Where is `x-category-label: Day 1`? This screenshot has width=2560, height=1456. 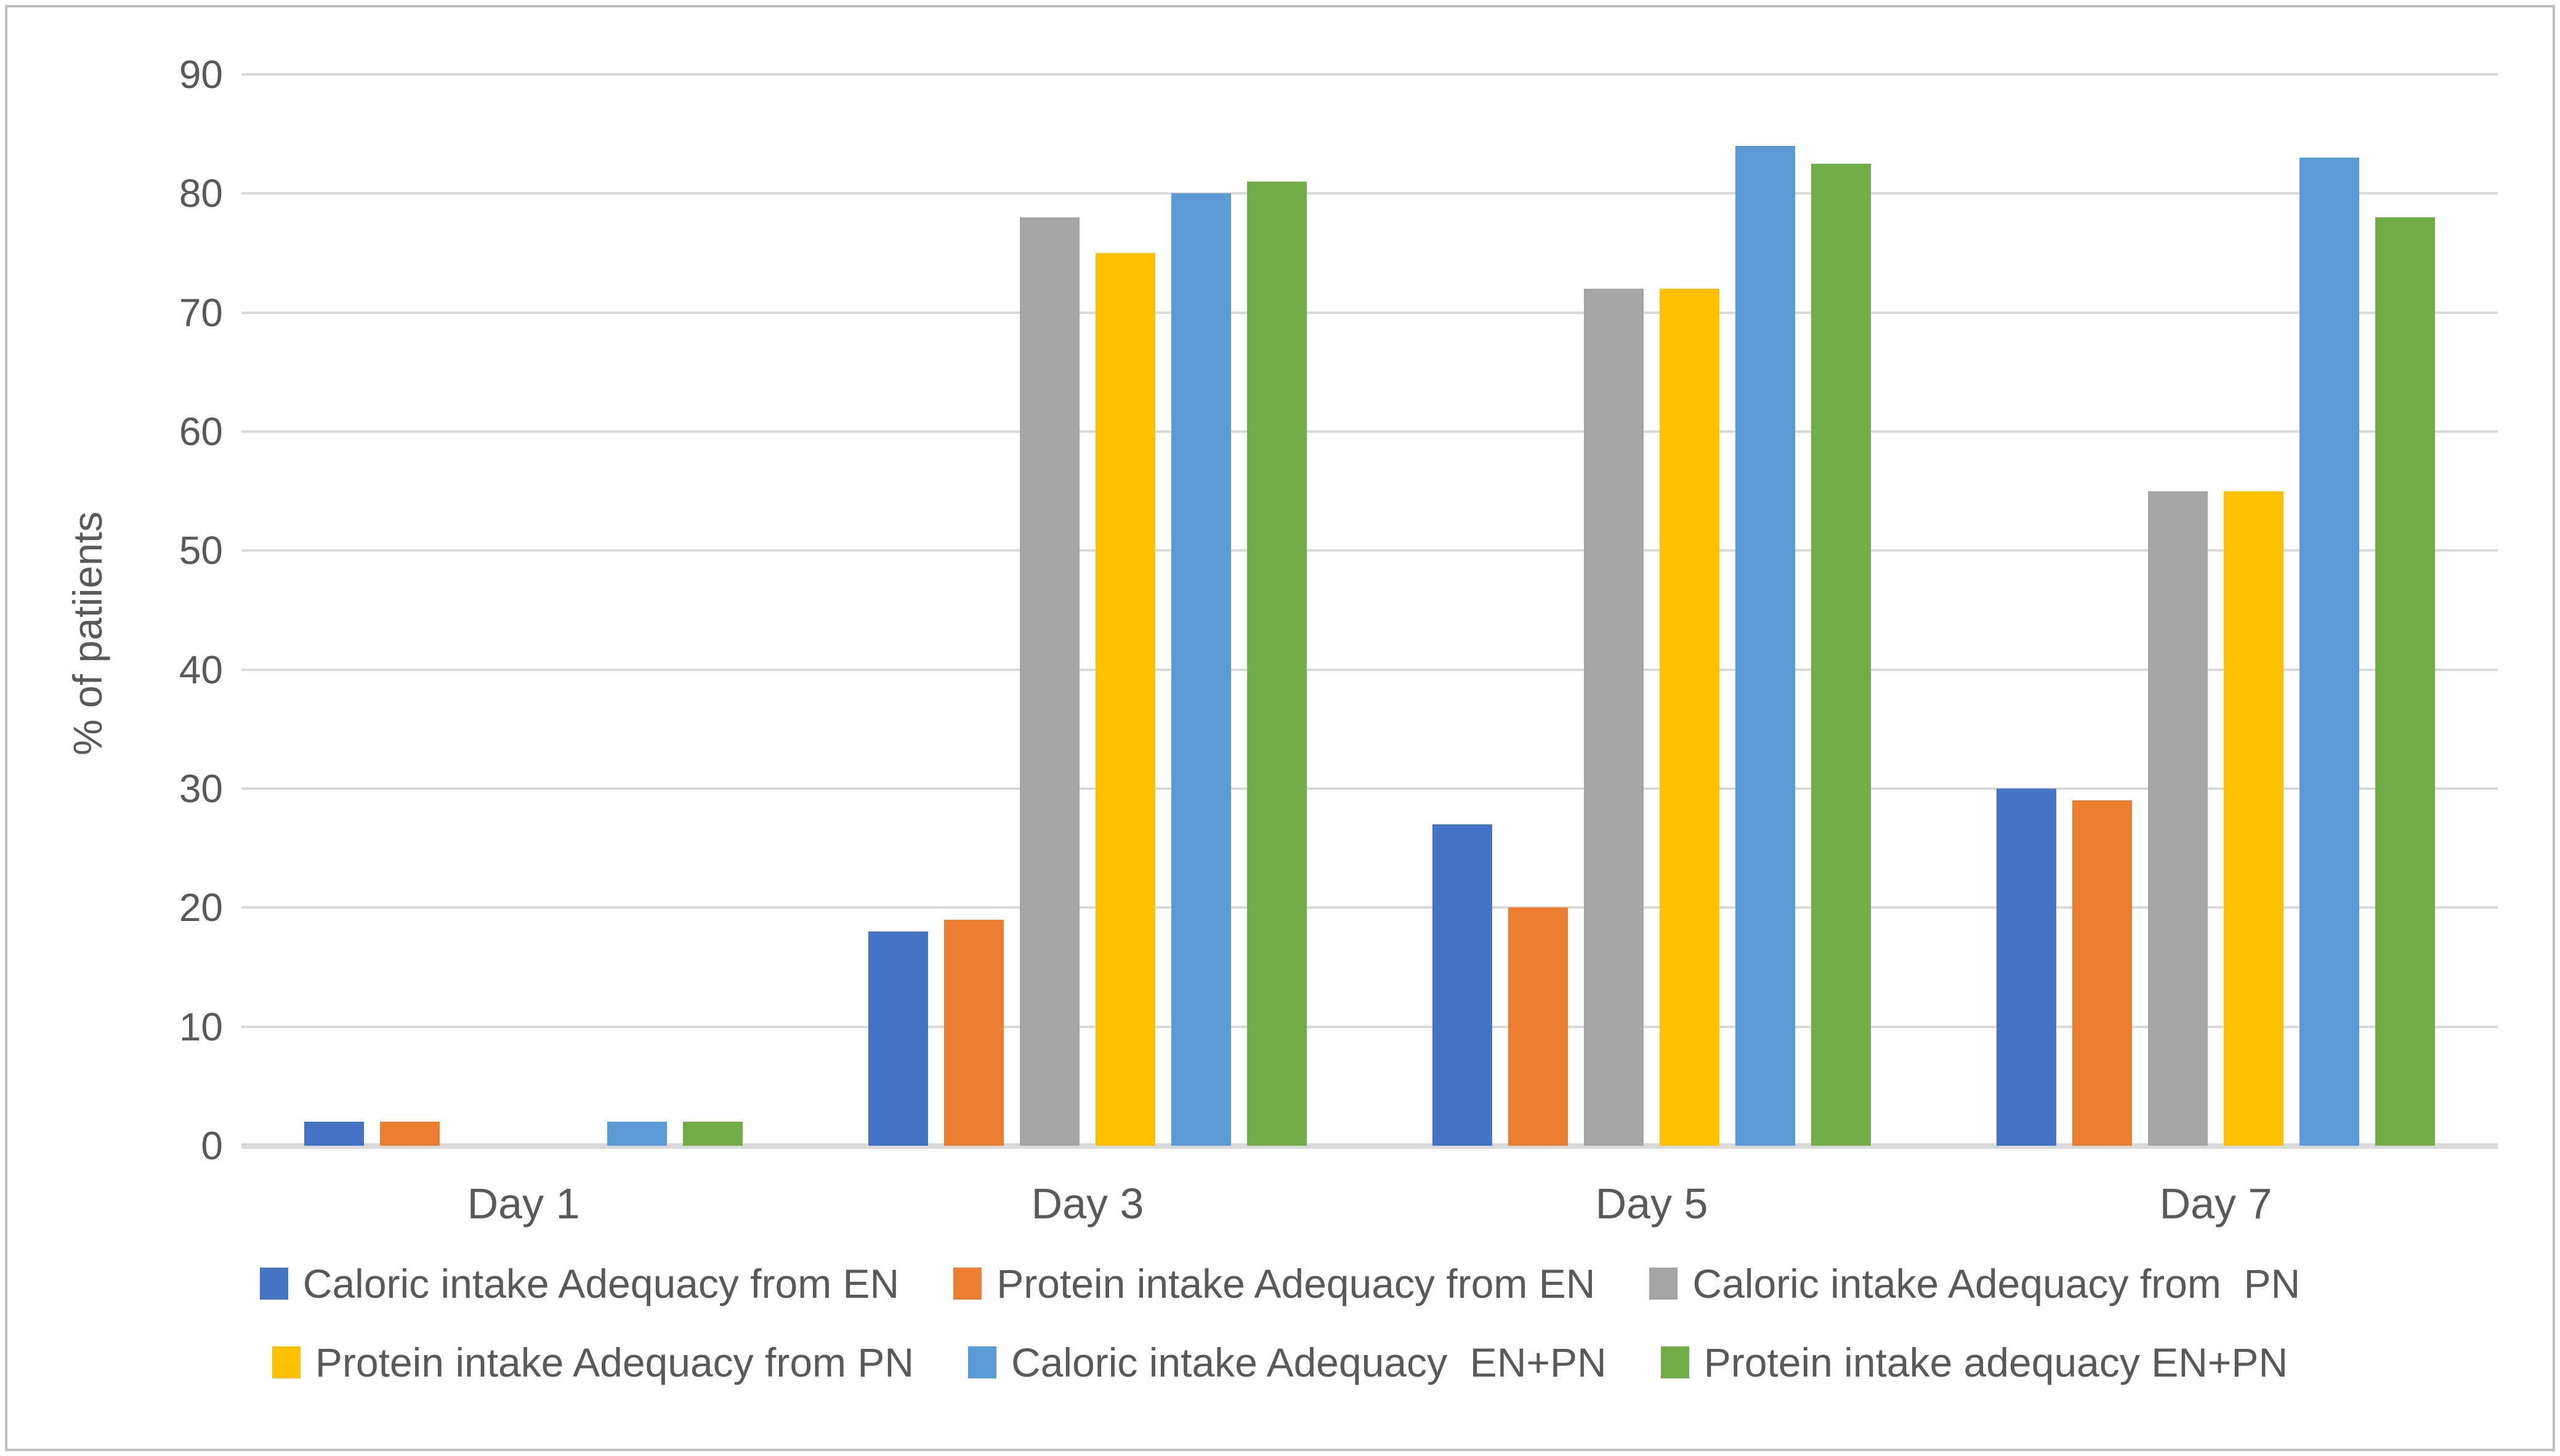 x-category-label: Day 1 is located at coordinates (523, 1204).